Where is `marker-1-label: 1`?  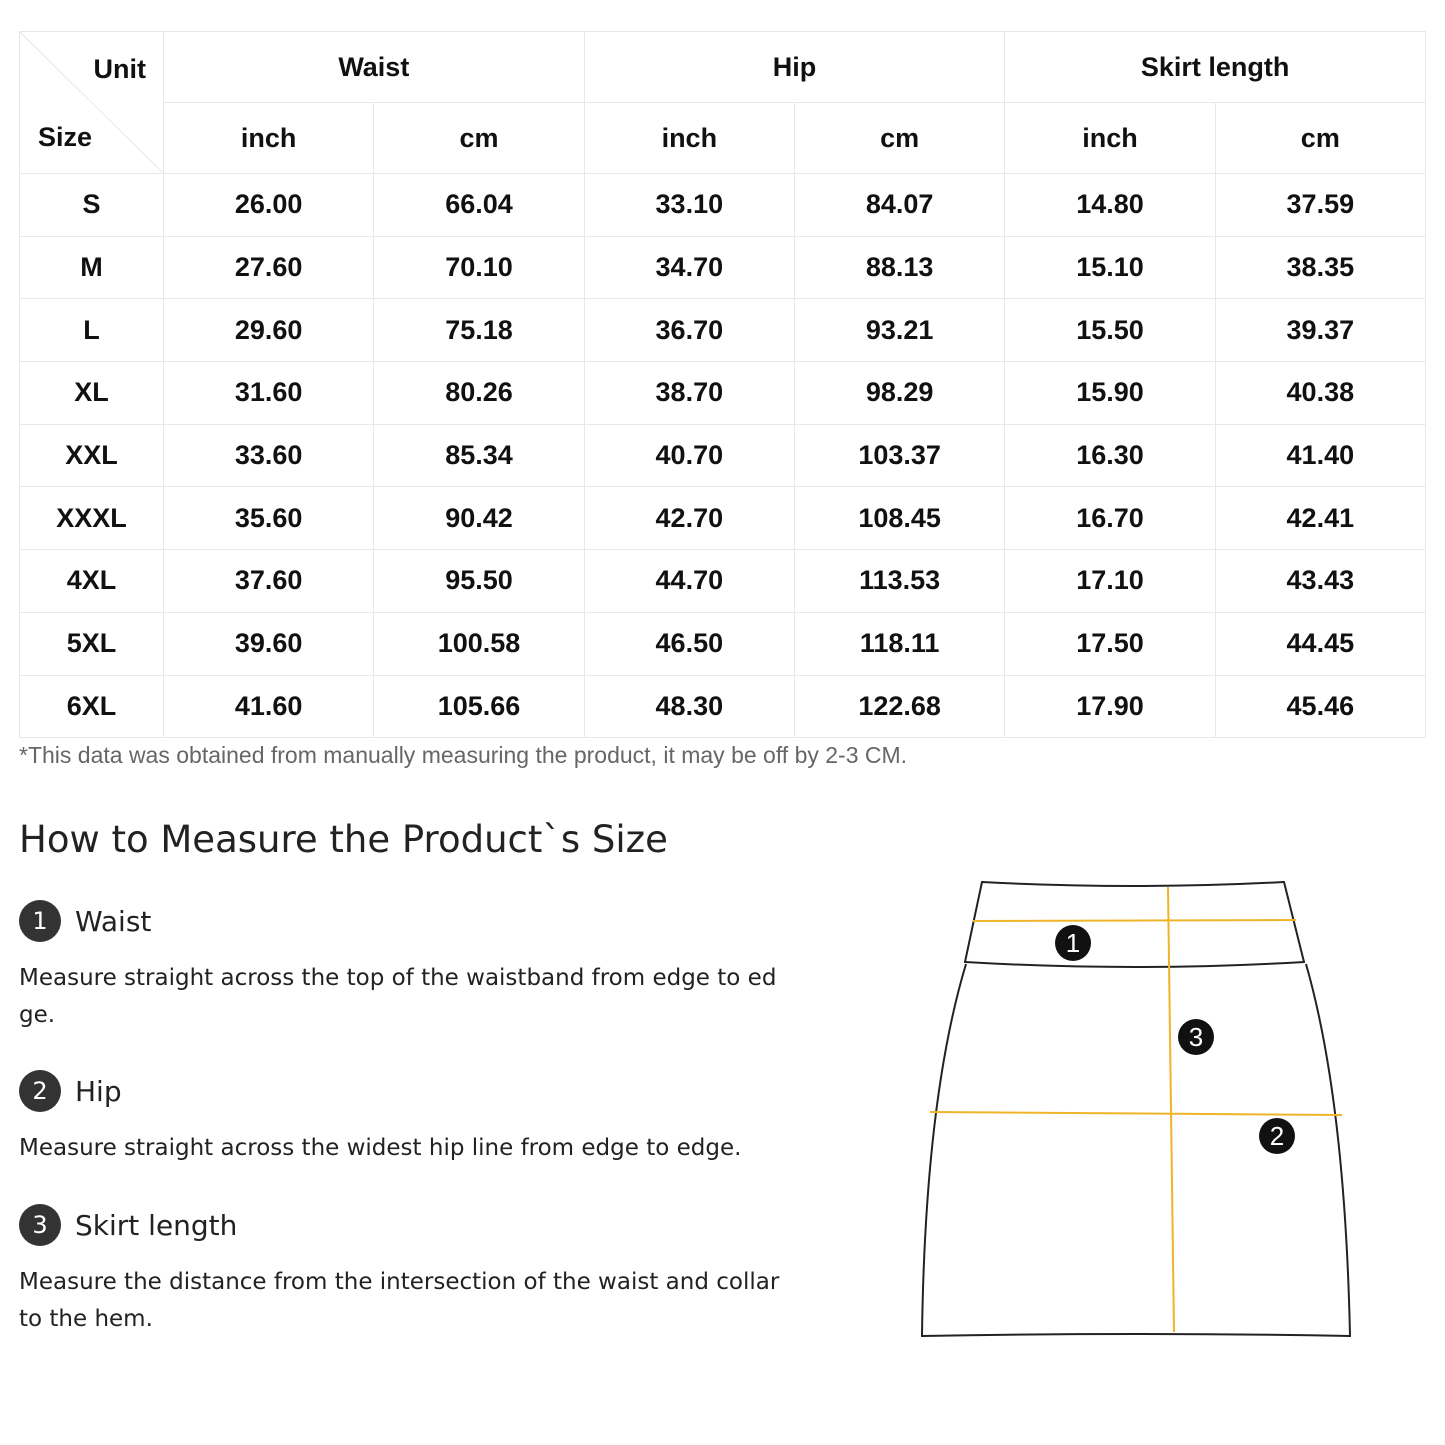 marker-1-label: 1 is located at coordinates (1073, 943).